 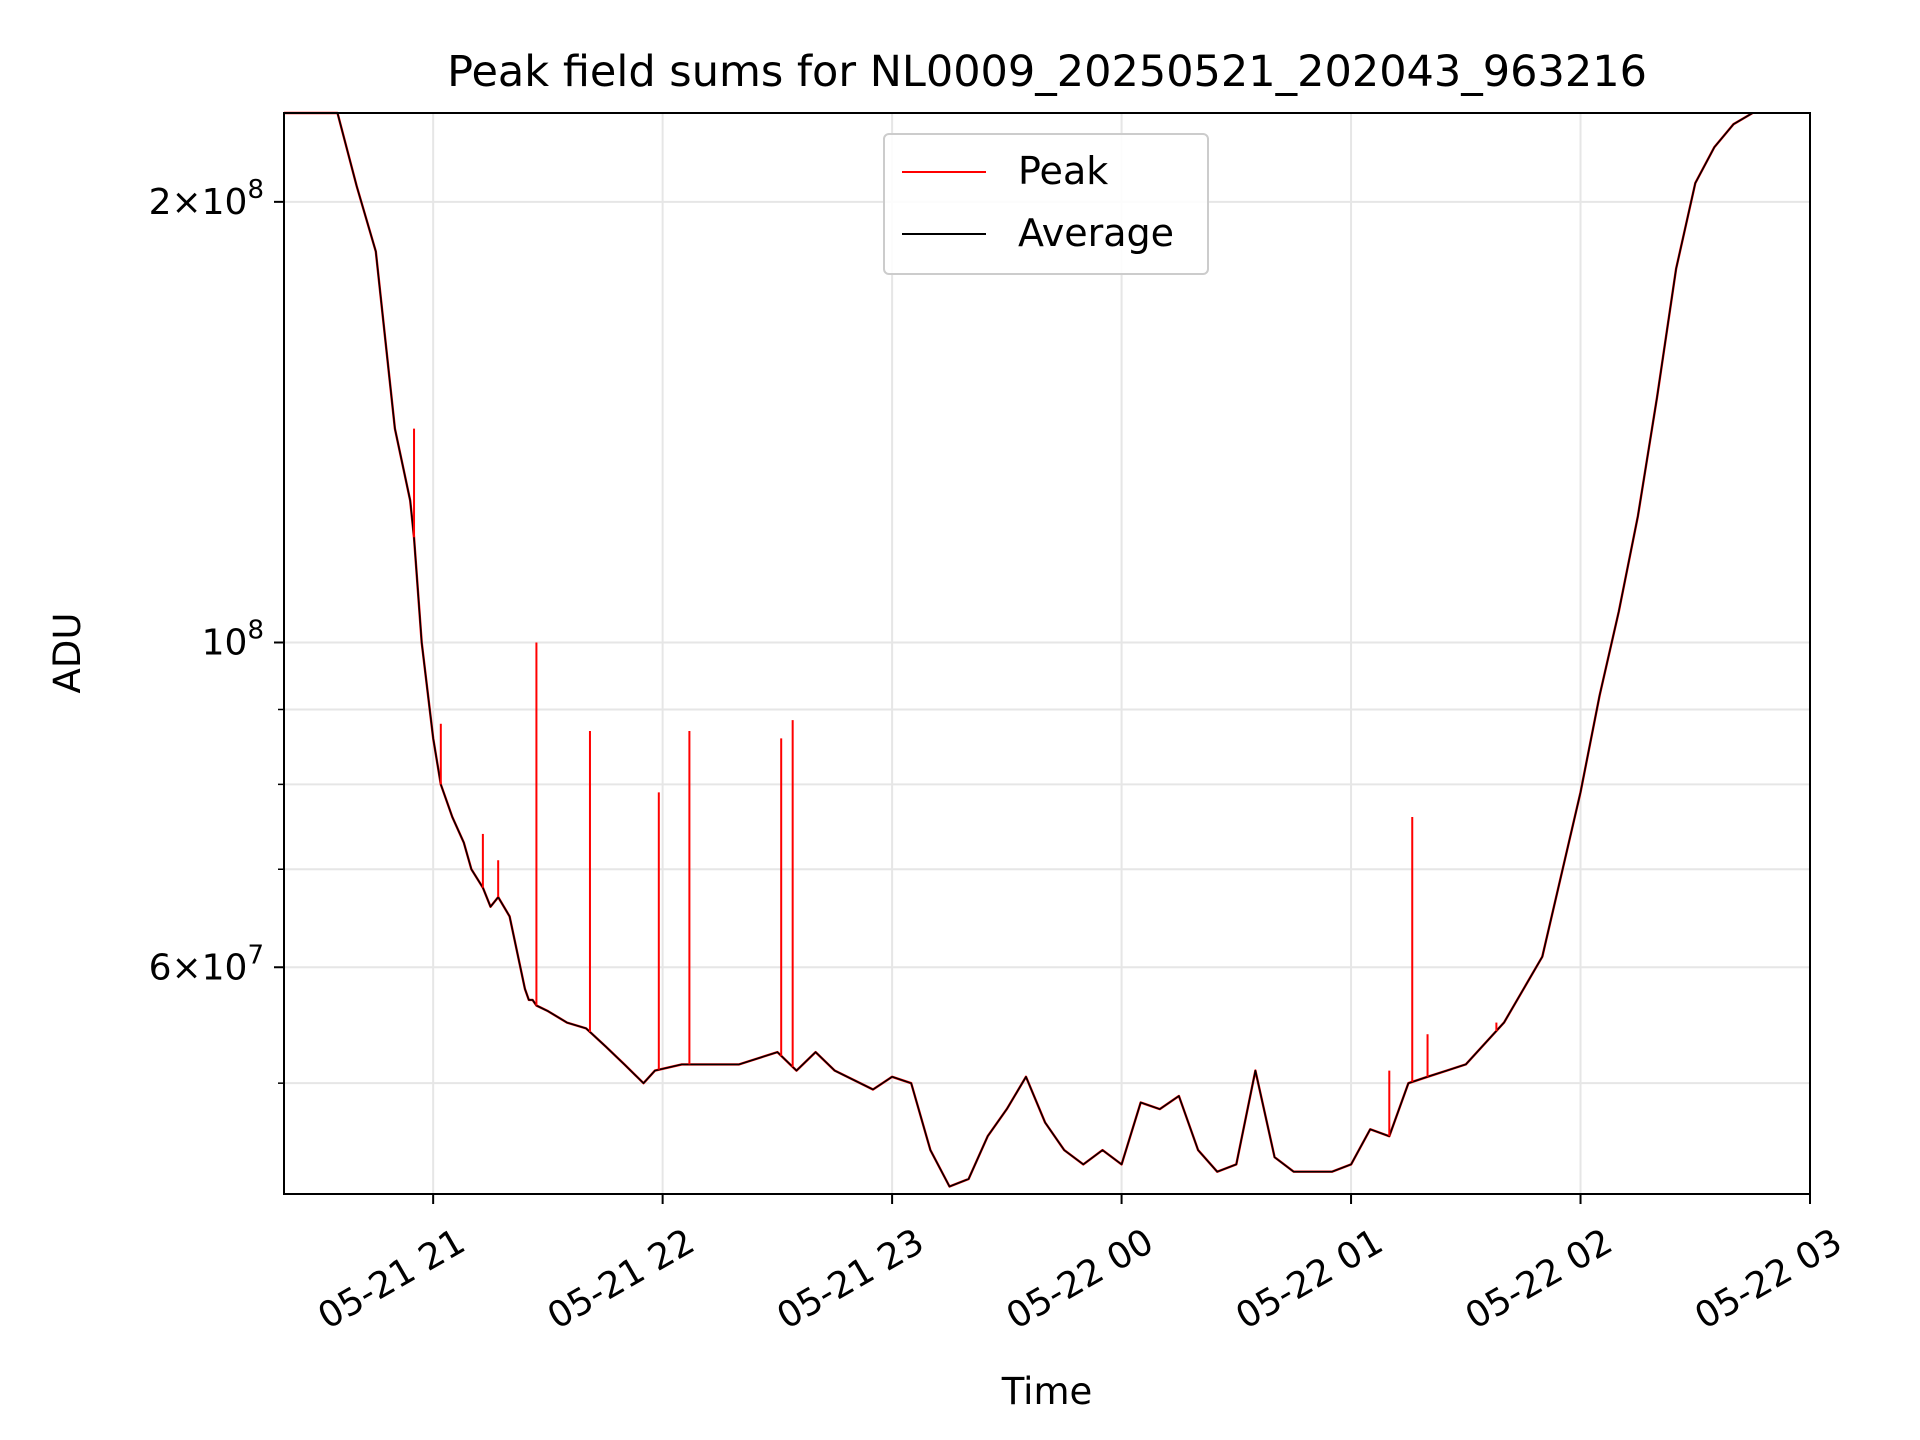 I want to click on legend-box, so click(x=1046, y=204).